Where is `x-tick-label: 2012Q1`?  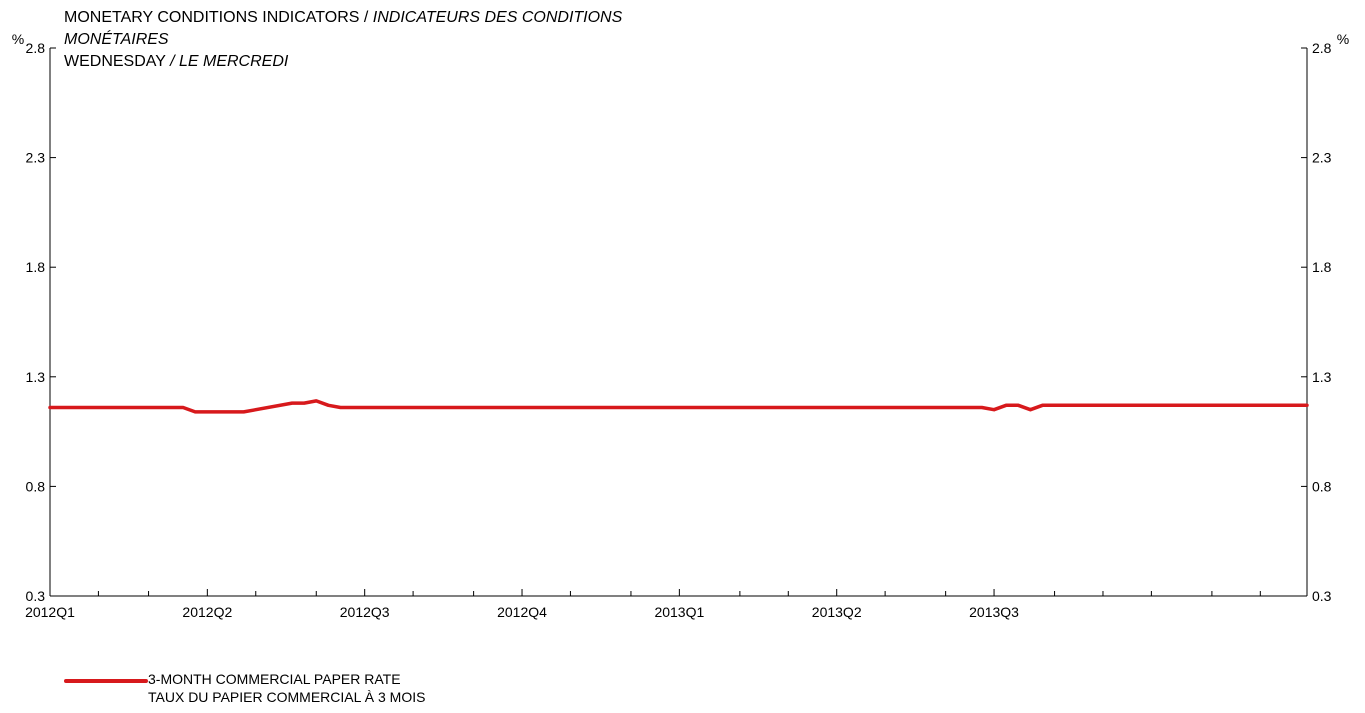 x-tick-label: 2012Q1 is located at coordinates (50, 612).